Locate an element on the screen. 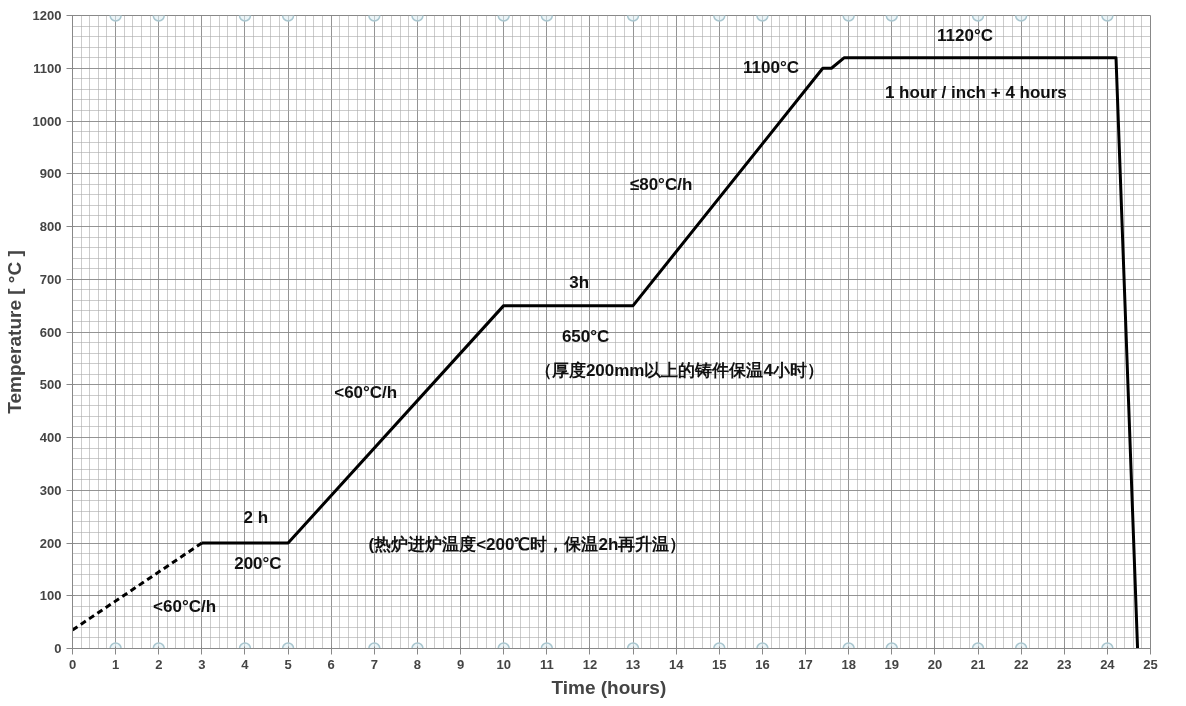  x-tick-label: 21 is located at coordinates (978, 664).